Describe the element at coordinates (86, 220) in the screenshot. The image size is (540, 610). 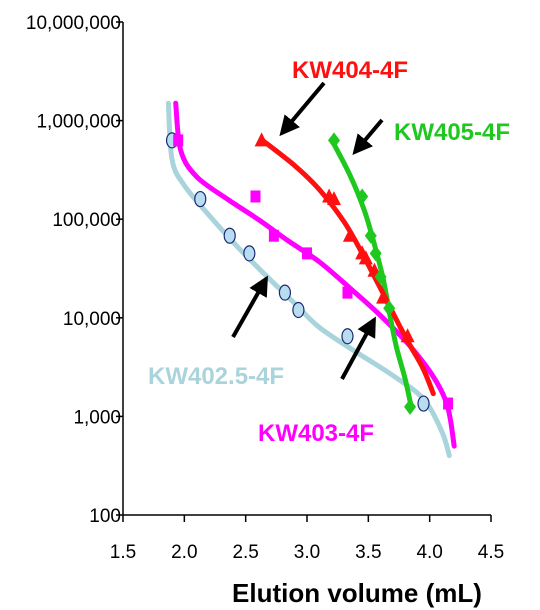
I see `y-tick-label: 100,000` at that location.